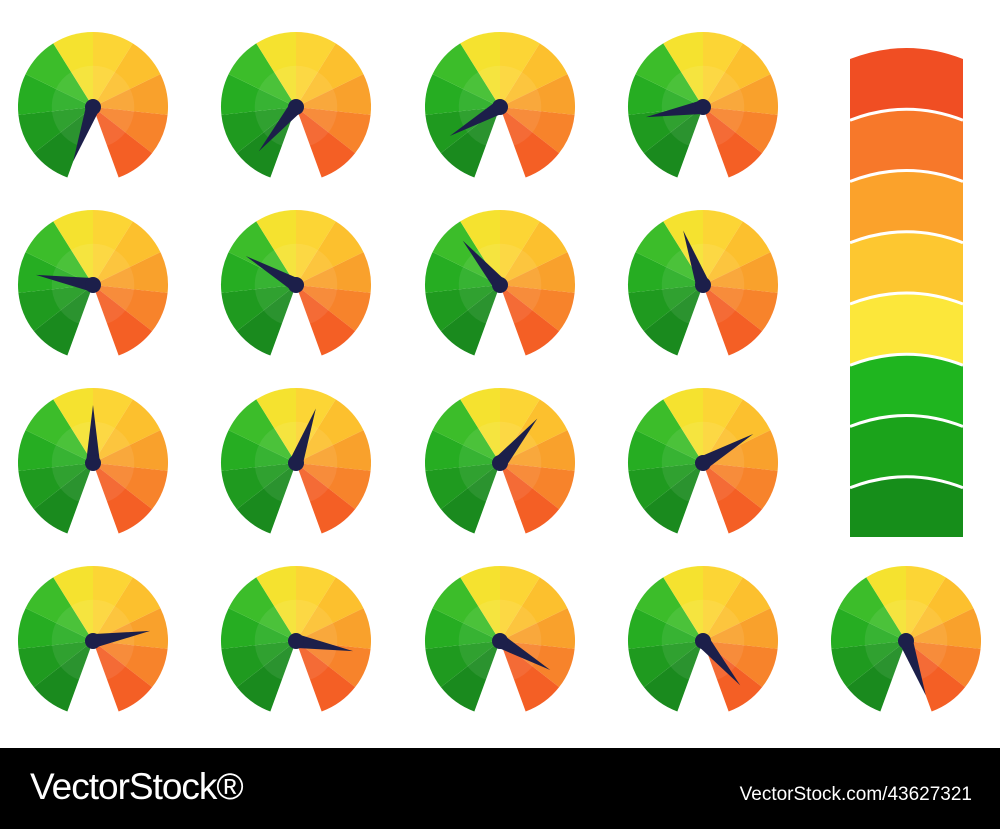 The width and height of the screenshot is (1000, 829). I want to click on image-id: VectorStock.com/43627321, so click(855, 794).